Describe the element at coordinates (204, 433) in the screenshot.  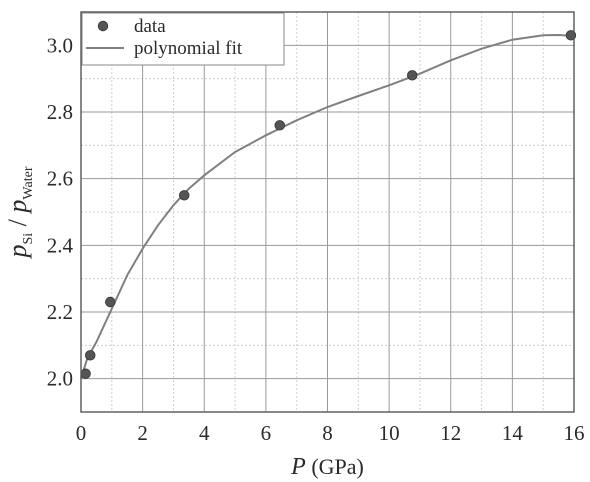
I see `x-tick-label: 4` at that location.